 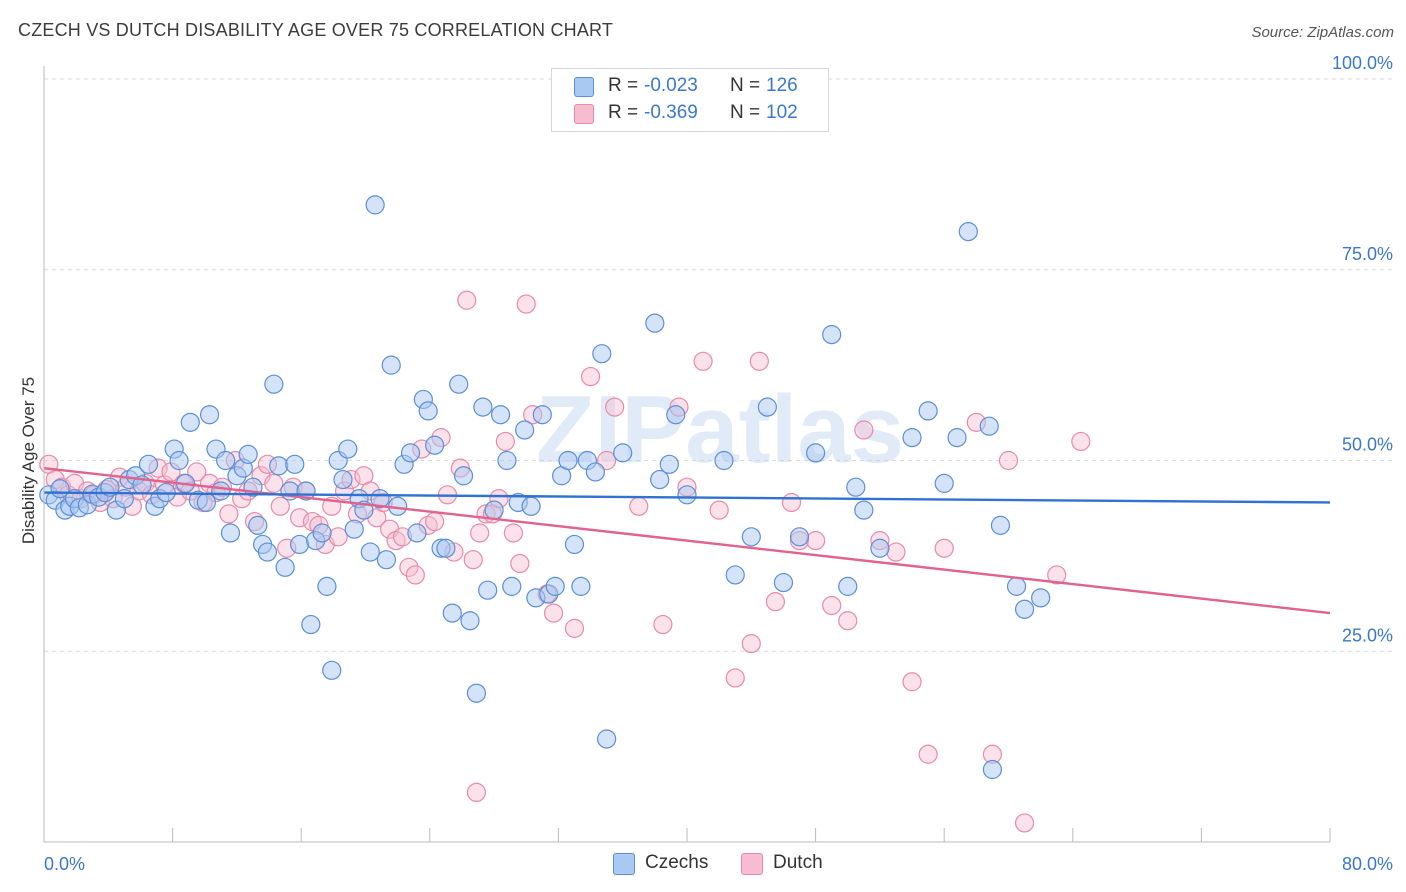 I want to click on y-tick-label: 25.0%, so click(x=1367, y=635).